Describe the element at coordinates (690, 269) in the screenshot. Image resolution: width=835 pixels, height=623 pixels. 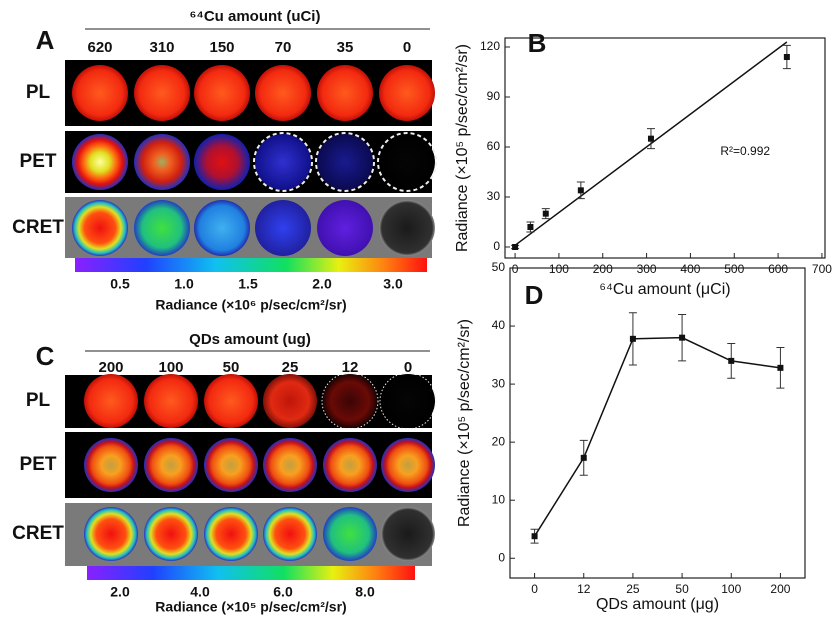
I see `x-tick-label: 400` at that location.